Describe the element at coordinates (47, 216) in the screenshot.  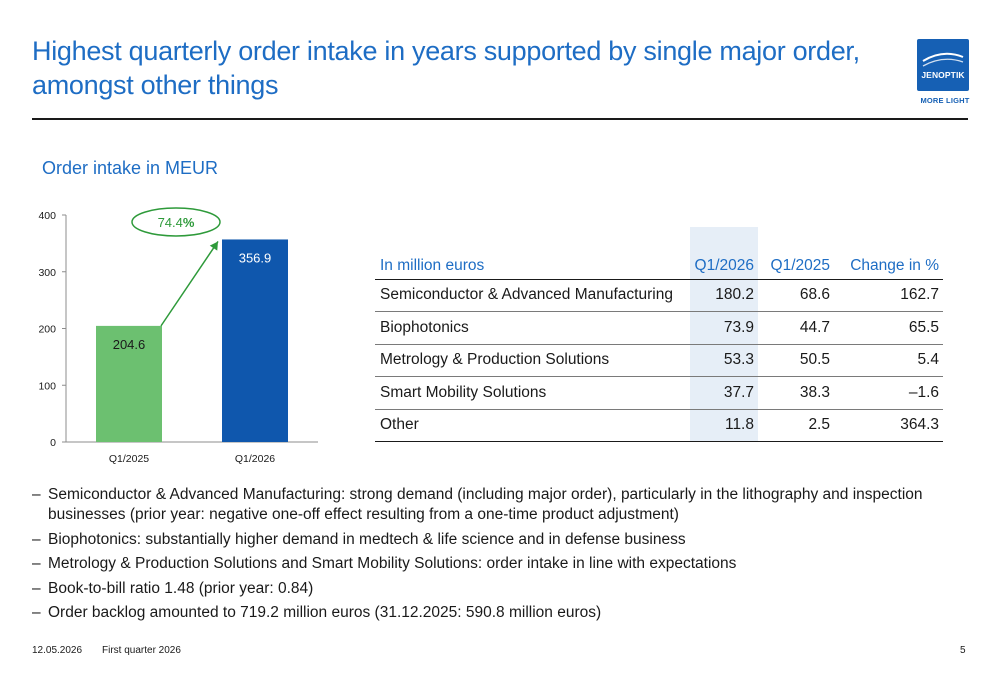
I see `y-tick-label: 400` at that location.